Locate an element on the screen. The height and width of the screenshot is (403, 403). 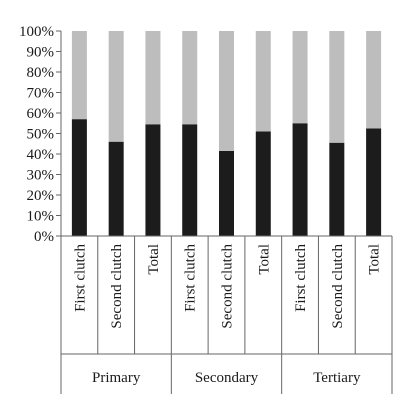
y-tick-label: 80% is located at coordinates (41, 73).